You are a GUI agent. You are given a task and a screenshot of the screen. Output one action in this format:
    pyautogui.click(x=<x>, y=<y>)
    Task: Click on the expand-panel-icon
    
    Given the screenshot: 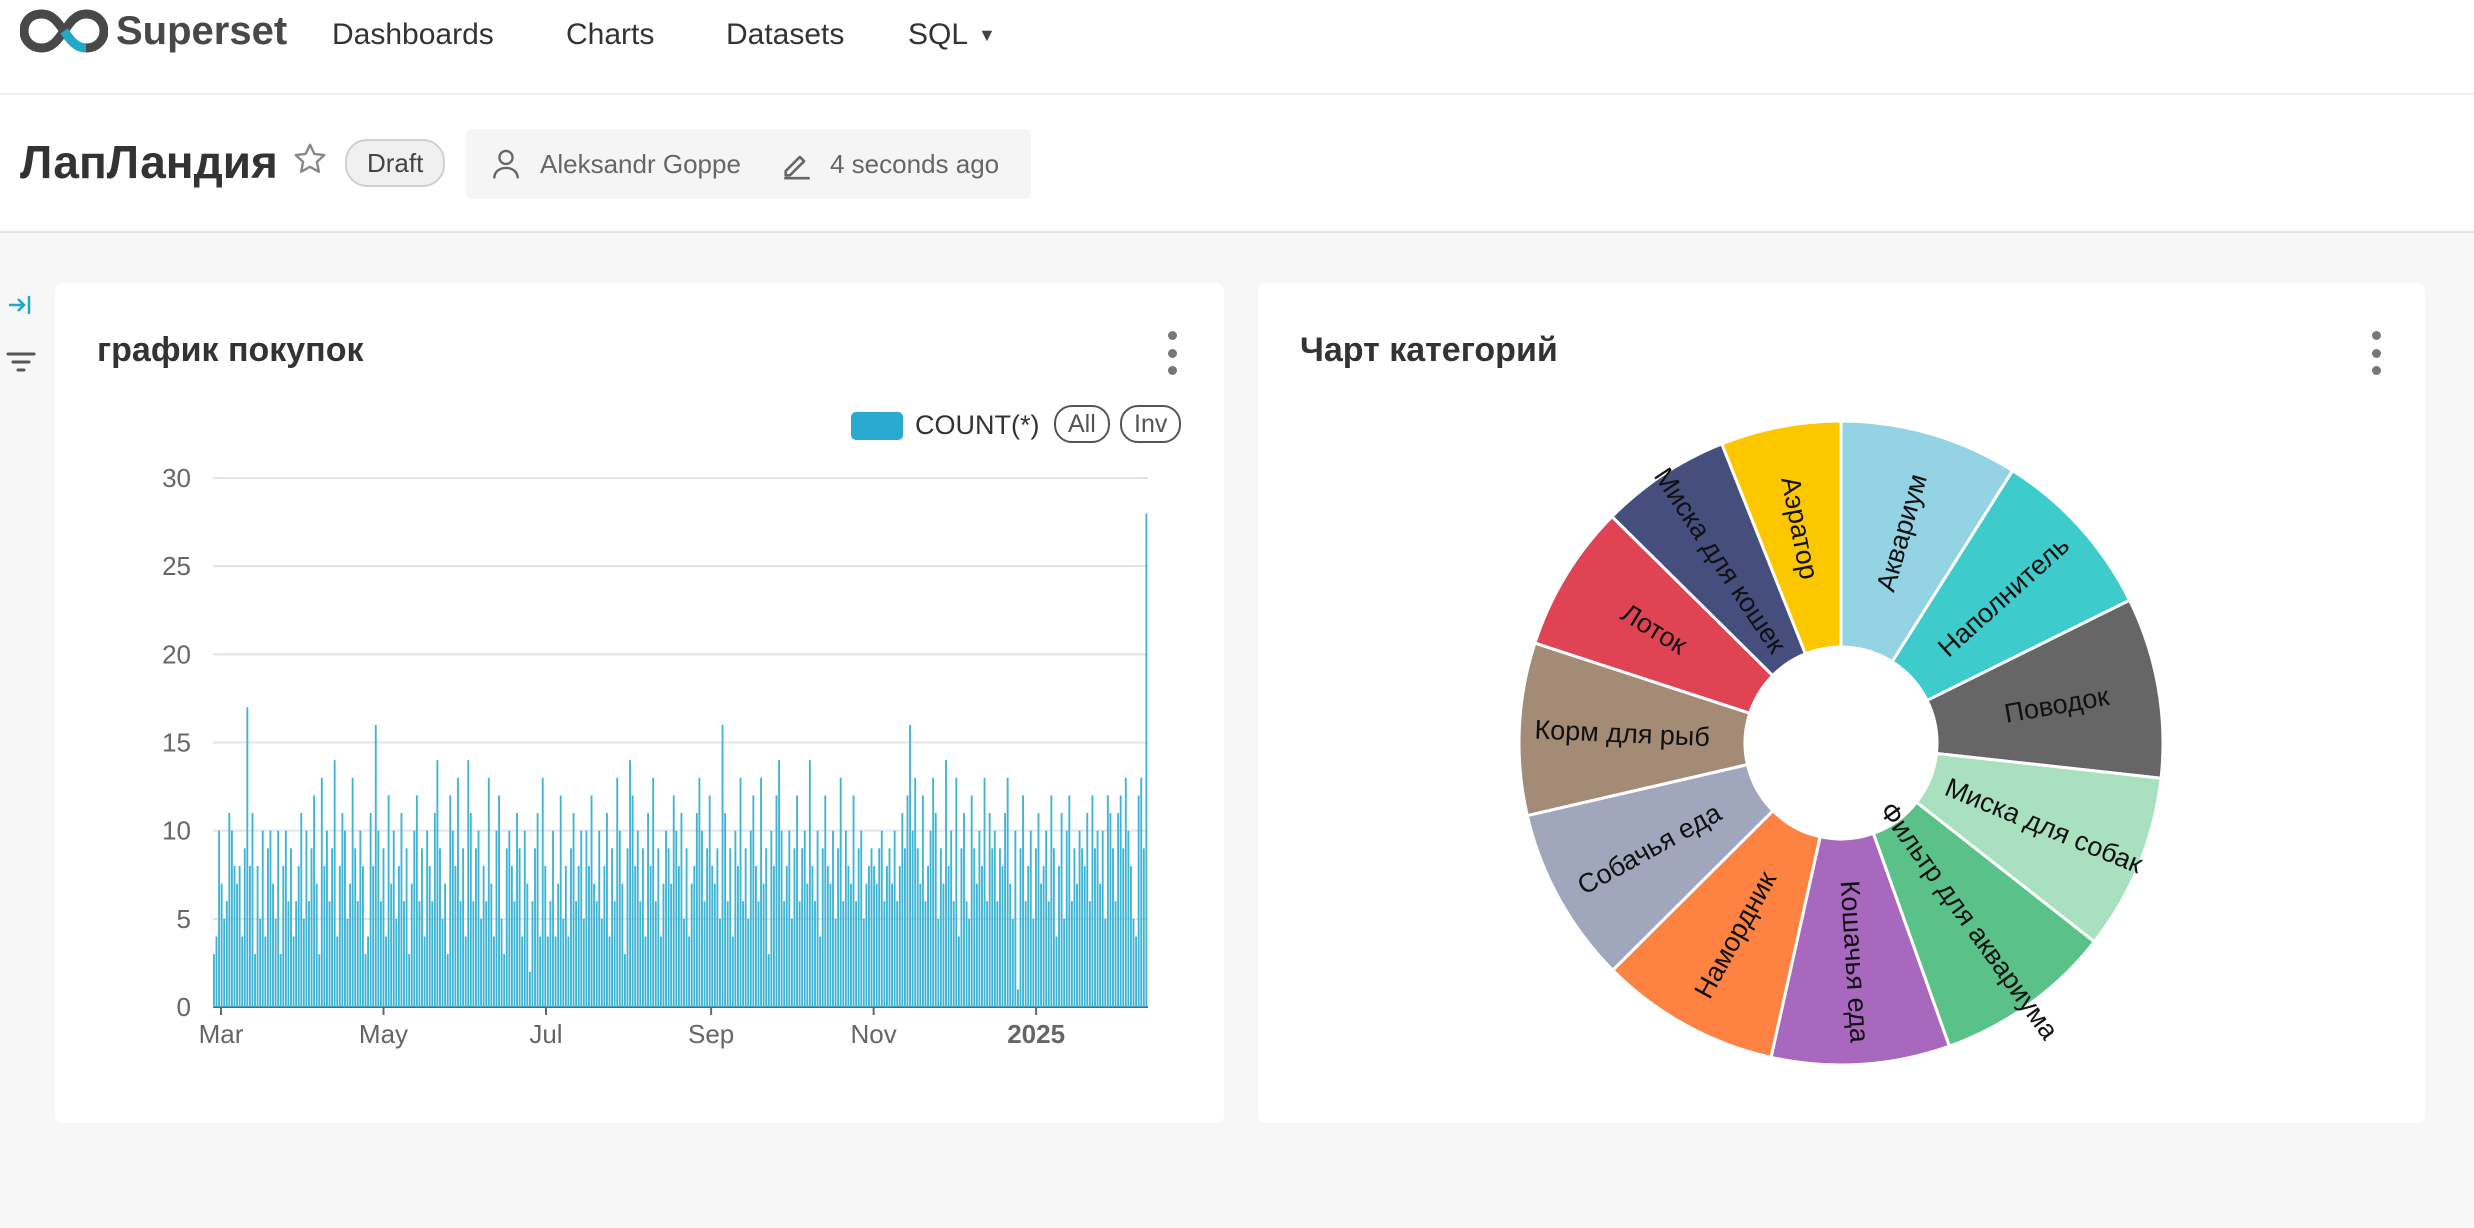 What is the action you would take?
    pyautogui.click(x=20, y=305)
    